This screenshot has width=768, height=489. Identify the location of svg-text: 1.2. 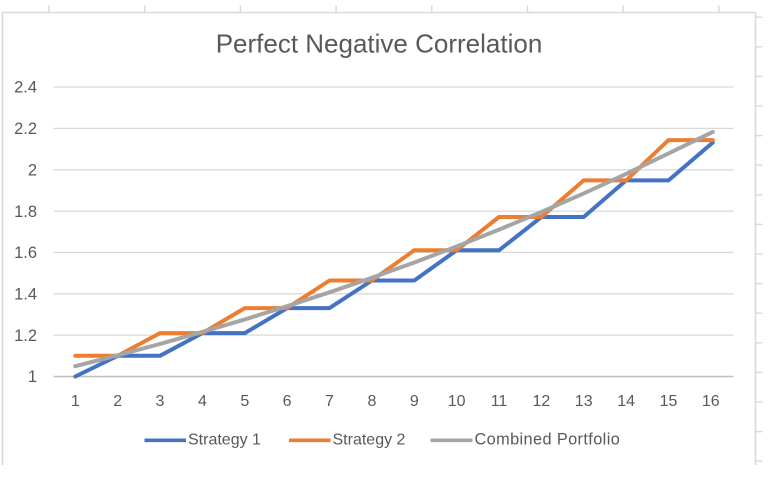
(25, 336).